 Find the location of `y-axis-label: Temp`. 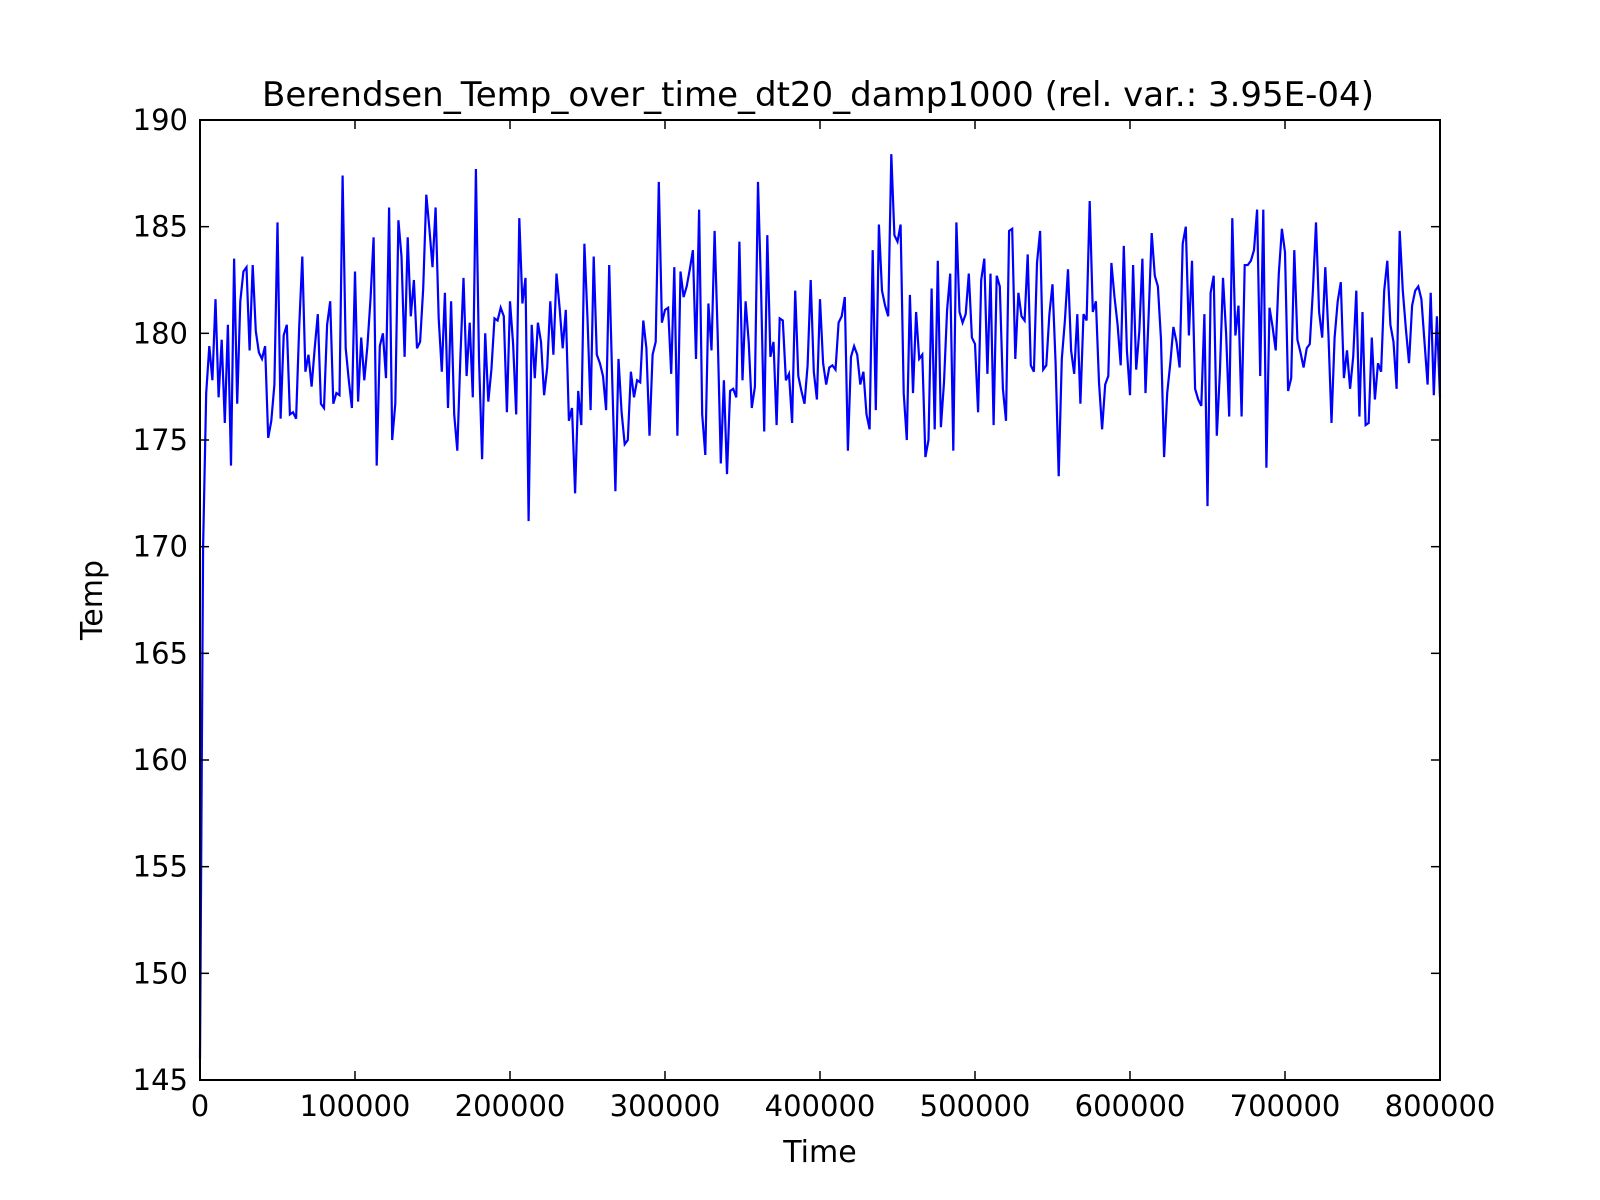

y-axis-label: Temp is located at coordinates (92, 600).